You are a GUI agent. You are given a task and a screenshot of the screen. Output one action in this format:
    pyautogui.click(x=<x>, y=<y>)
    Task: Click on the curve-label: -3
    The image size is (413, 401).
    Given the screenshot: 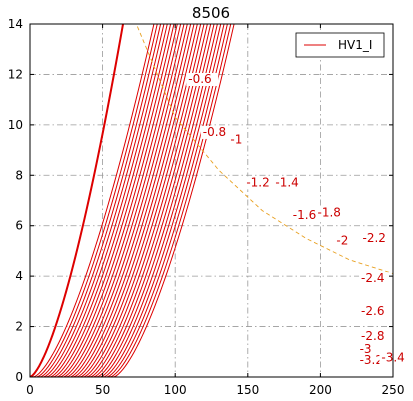 What is the action you would take?
    pyautogui.click(x=366, y=349)
    